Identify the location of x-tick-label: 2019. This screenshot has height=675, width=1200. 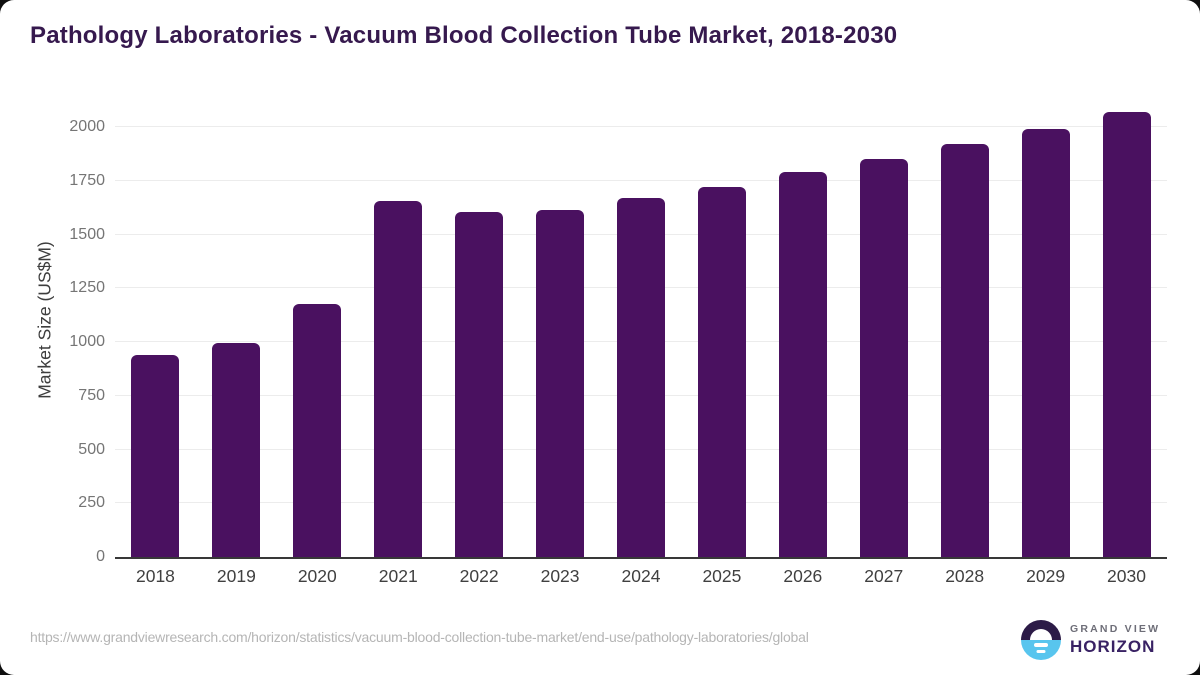
(236, 576).